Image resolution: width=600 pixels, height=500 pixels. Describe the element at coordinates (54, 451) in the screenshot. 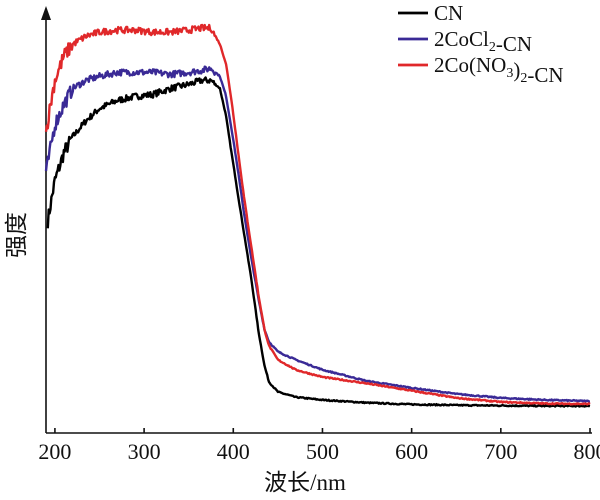

I see `x-tick-label: 200` at that location.